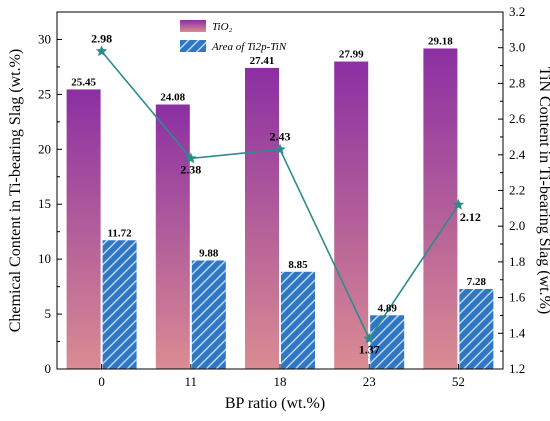  Describe the element at coordinates (193, 26) in the screenshot. I see `legend-swatch-tio2` at that location.